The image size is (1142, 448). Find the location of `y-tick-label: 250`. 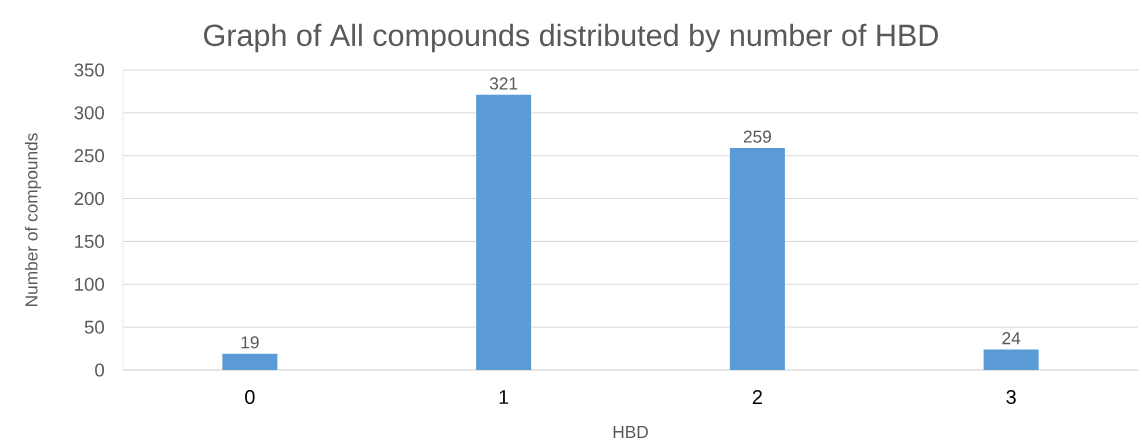

y-tick-label: 250 is located at coordinates (89, 156).